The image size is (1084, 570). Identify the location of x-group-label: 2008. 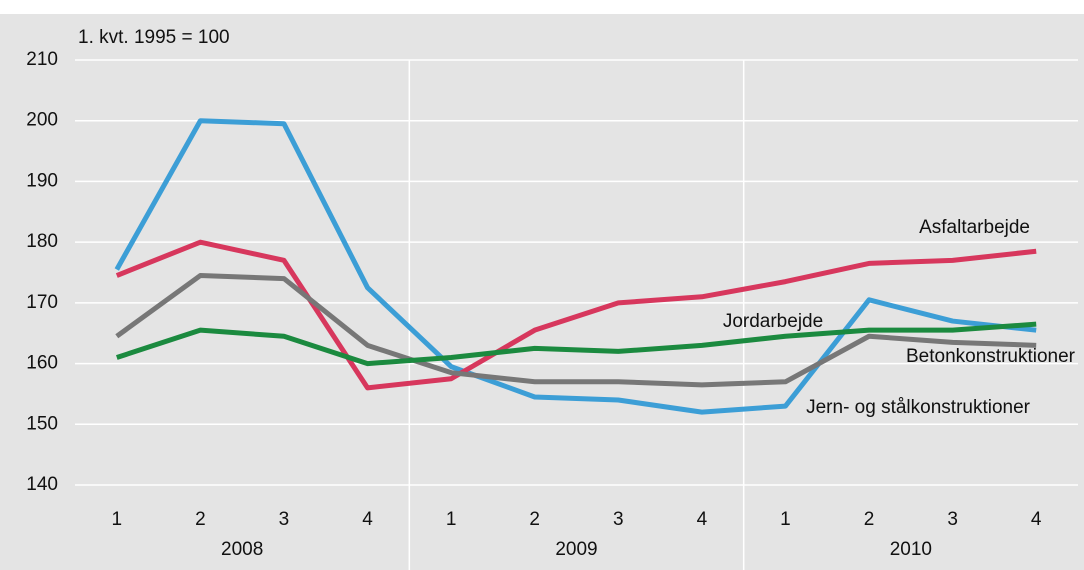
(242, 549).